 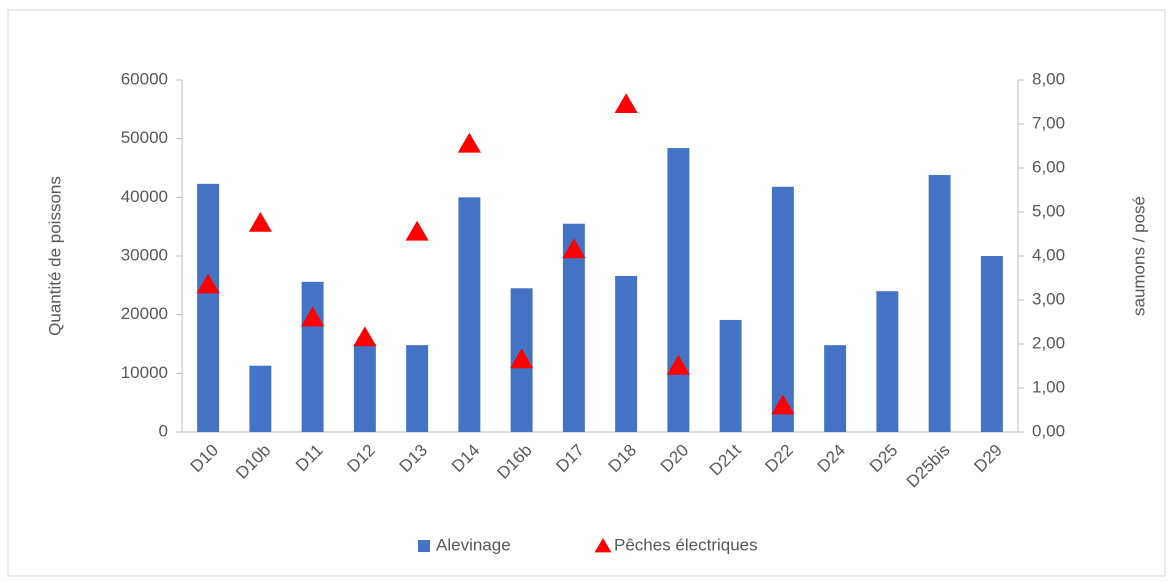 What do you see at coordinates (144, 372) in the screenshot?
I see `y-tick-label: 10000` at bounding box center [144, 372].